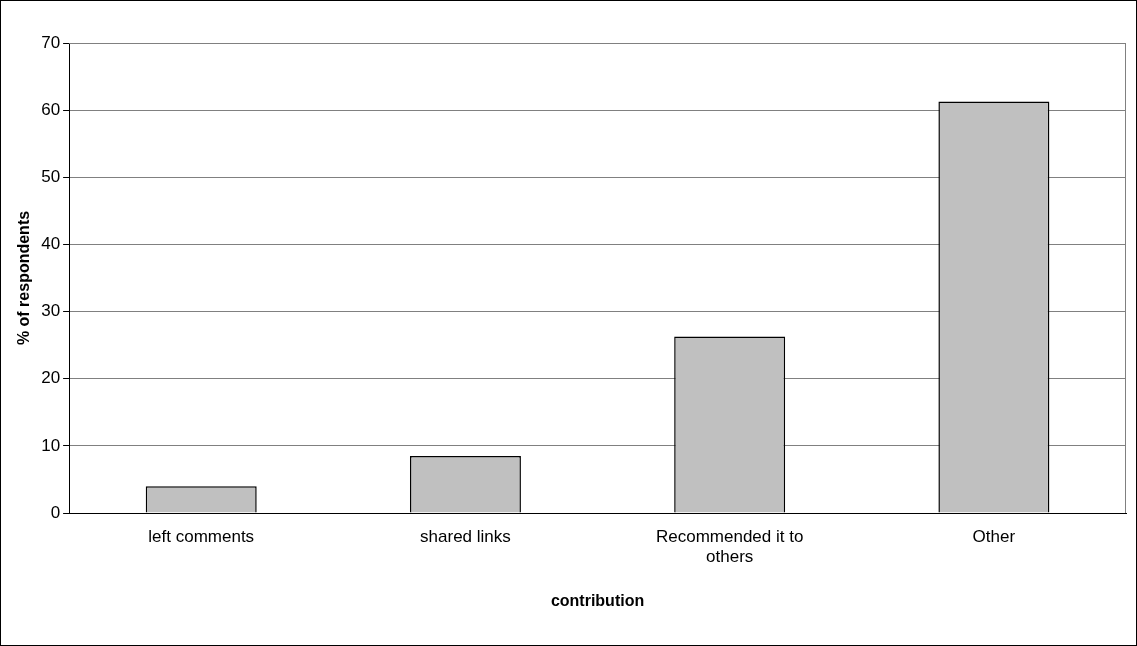 This screenshot has width=1137, height=646. What do you see at coordinates (994, 536) in the screenshot?
I see `x-tick-label: Other` at bounding box center [994, 536].